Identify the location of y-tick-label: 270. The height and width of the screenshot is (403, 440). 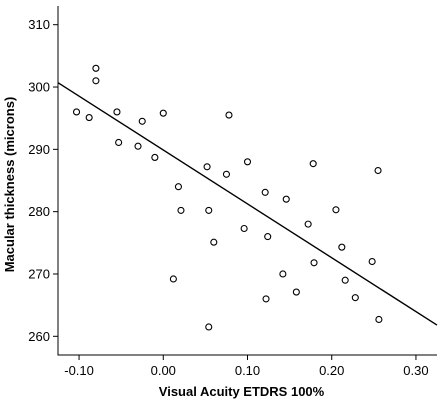
(39, 273).